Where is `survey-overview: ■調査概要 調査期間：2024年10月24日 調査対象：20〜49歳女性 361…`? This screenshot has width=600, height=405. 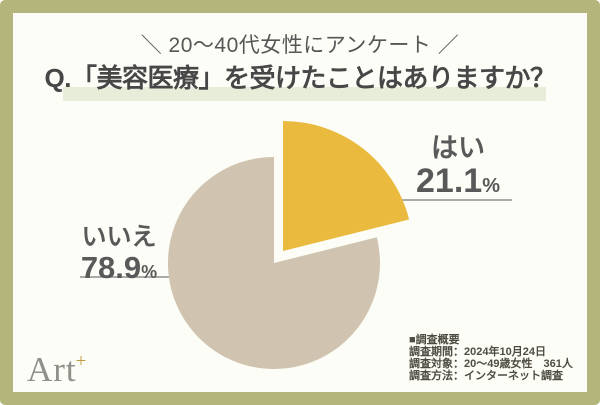
survey-overview: ■調査概要 調査期間：2024年10月24日 調査対象：20〜49歳女性 361… is located at coordinates (495, 358).